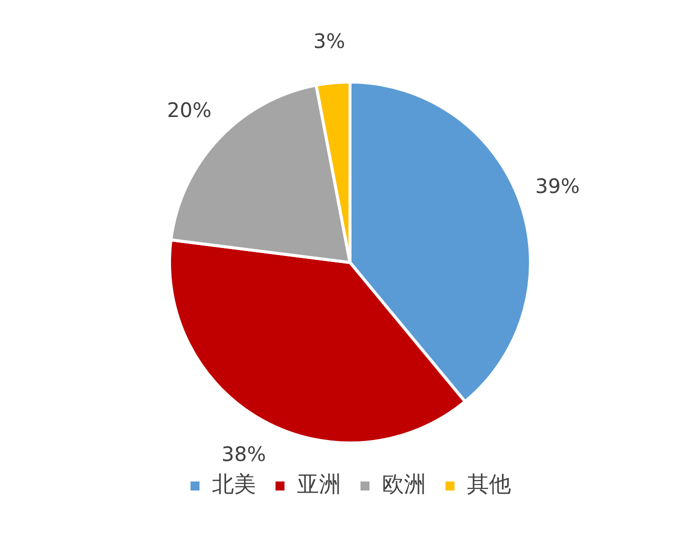  I want to click on legend-label: 亚洲, so click(319, 485).